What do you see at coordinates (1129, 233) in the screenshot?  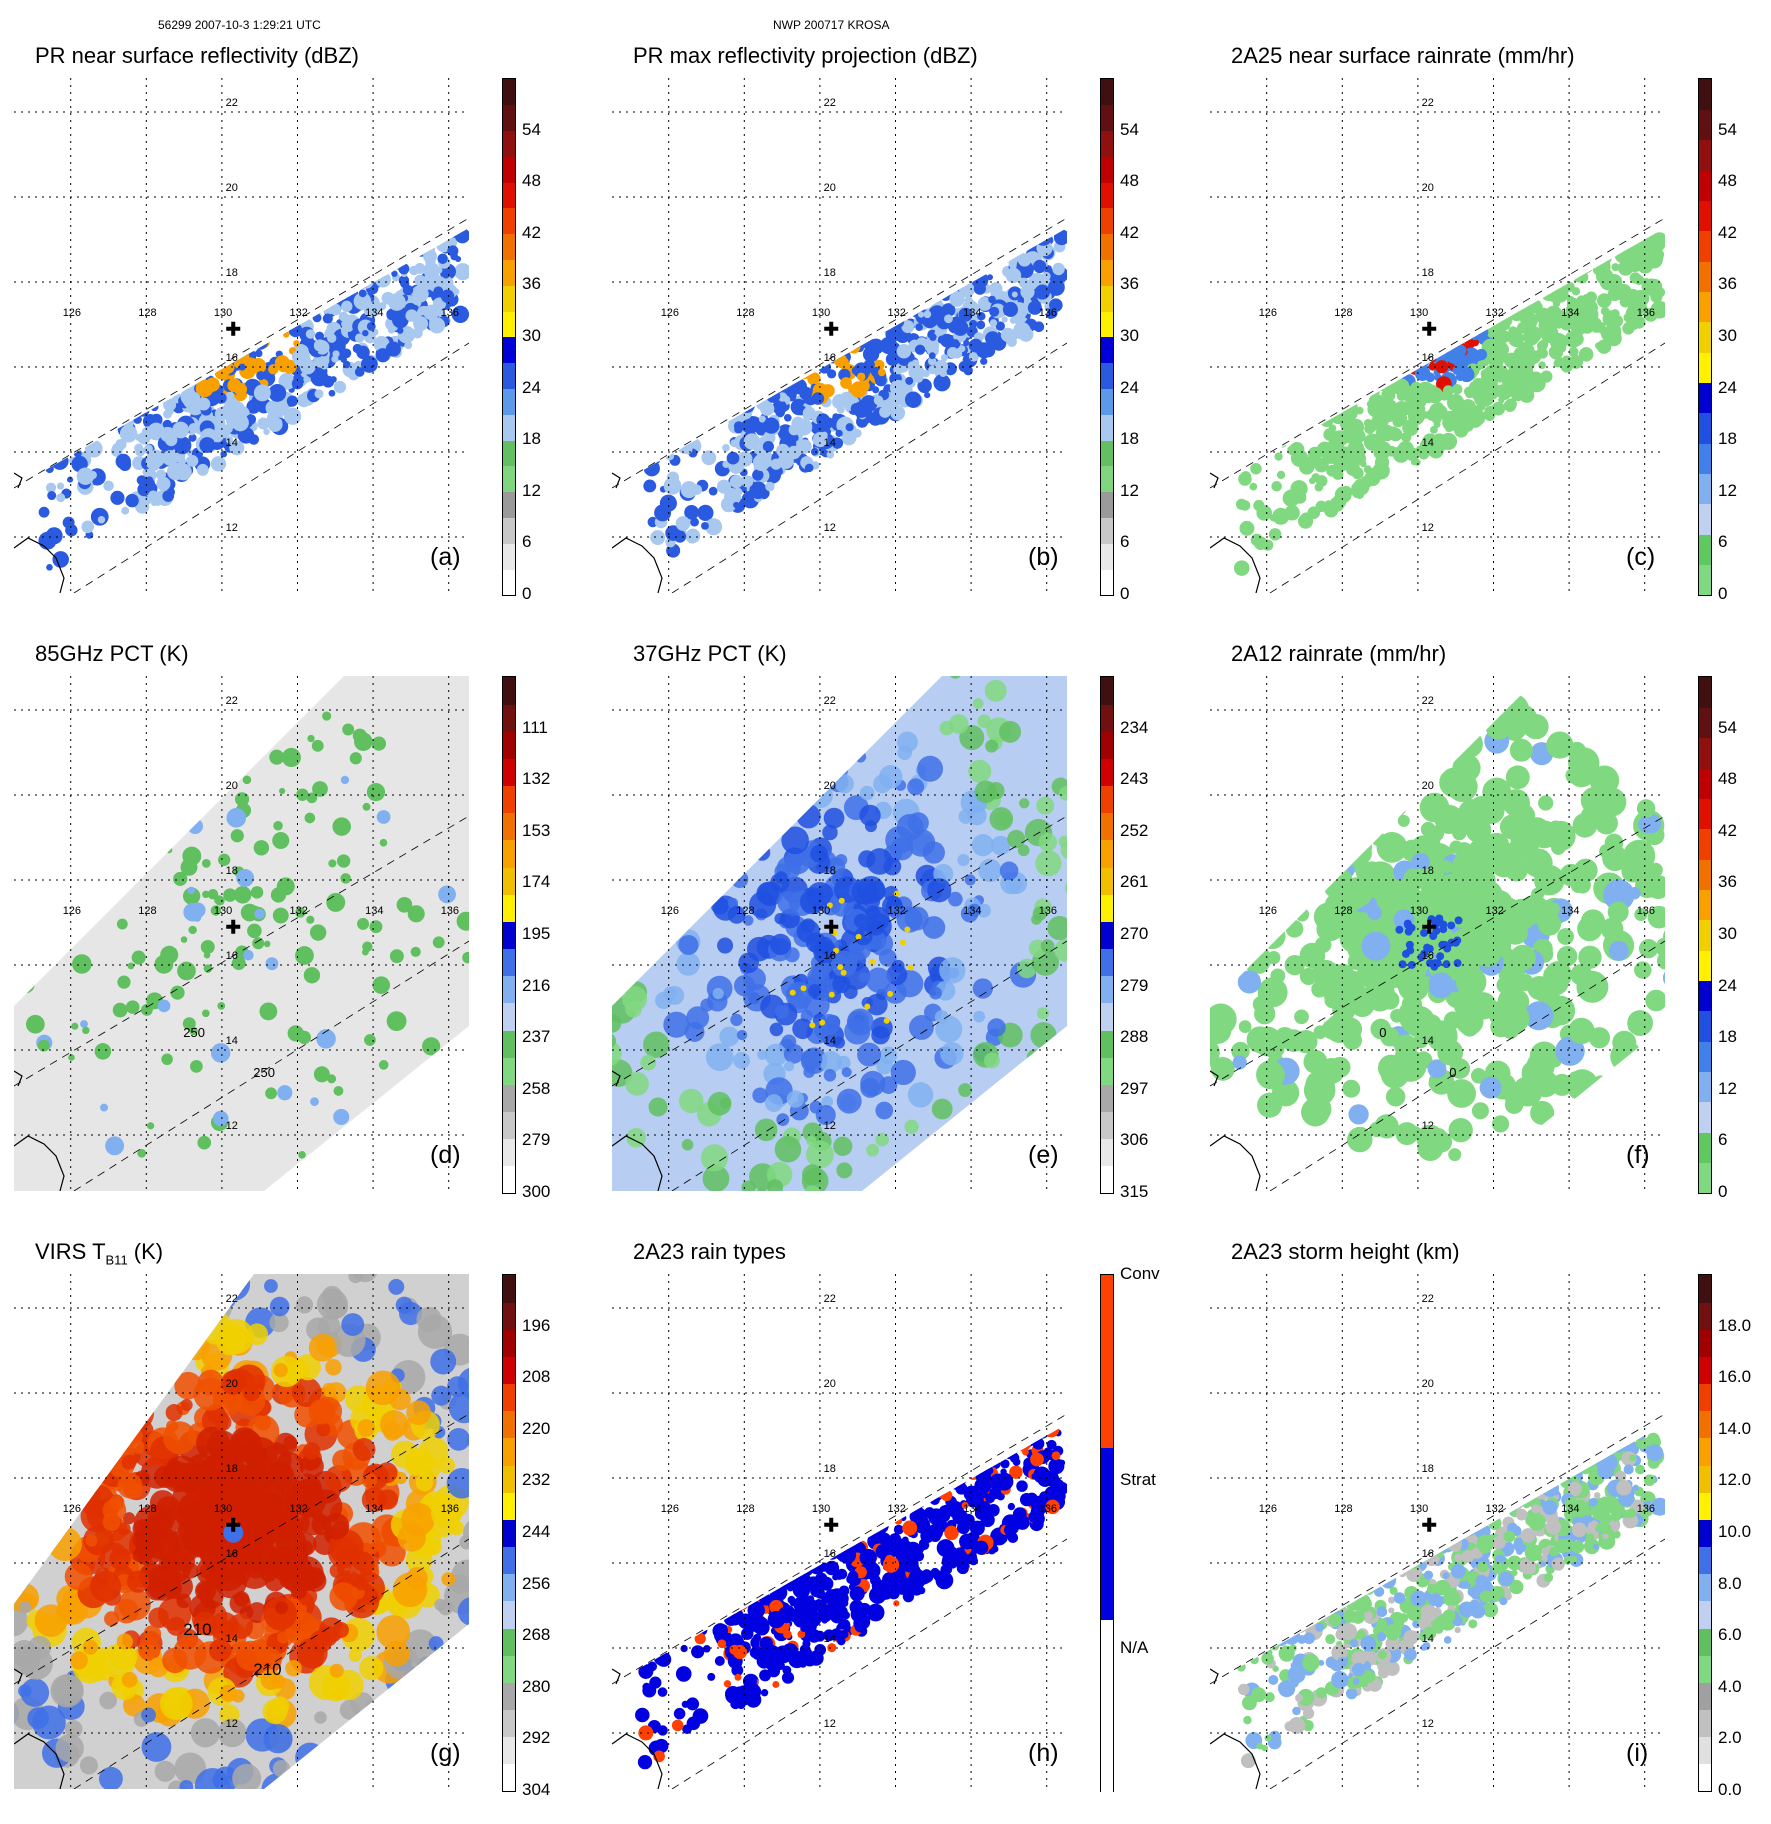 I see `colorbar-tick: 42` at bounding box center [1129, 233].